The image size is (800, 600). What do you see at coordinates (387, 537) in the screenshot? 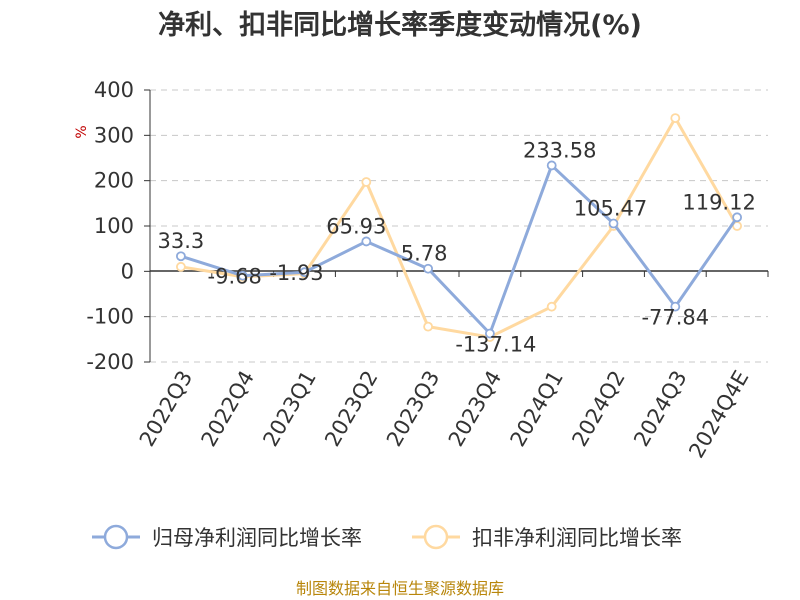
I see `legend: 归母净利润同比增长率 扣非净利润同比增长率` at bounding box center [387, 537].